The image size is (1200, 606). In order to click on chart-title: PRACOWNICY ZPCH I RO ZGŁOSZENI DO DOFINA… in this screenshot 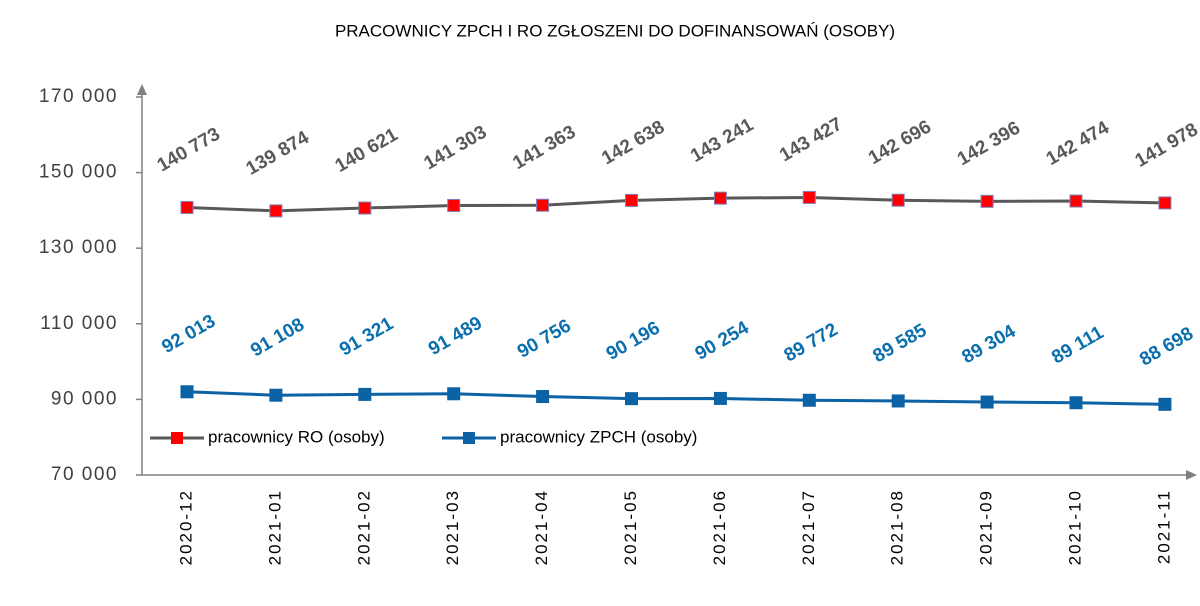, I will do `click(615, 30)`.